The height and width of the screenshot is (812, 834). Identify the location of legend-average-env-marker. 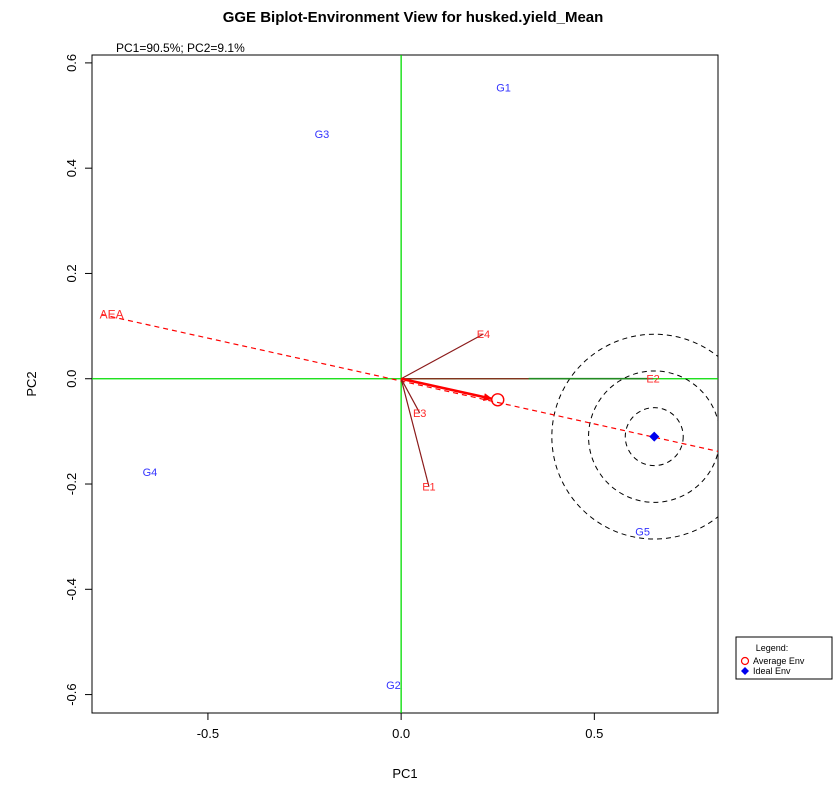
(745, 661).